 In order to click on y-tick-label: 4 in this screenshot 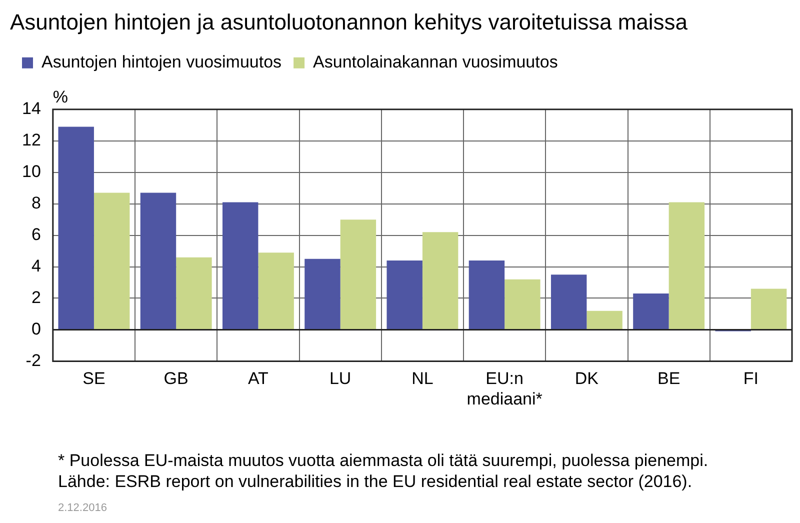, I will do `click(36, 266)`.